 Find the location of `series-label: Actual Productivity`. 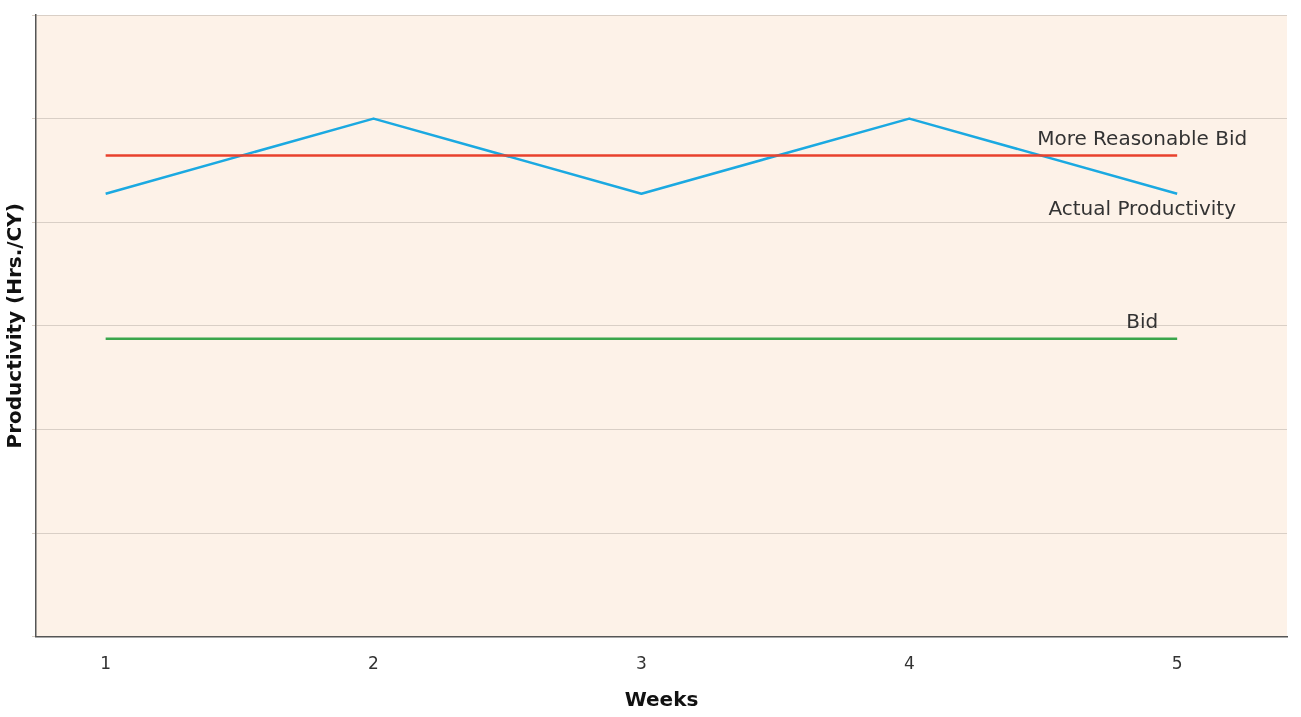

series-label: Actual Productivity is located at coordinates (1142, 207).